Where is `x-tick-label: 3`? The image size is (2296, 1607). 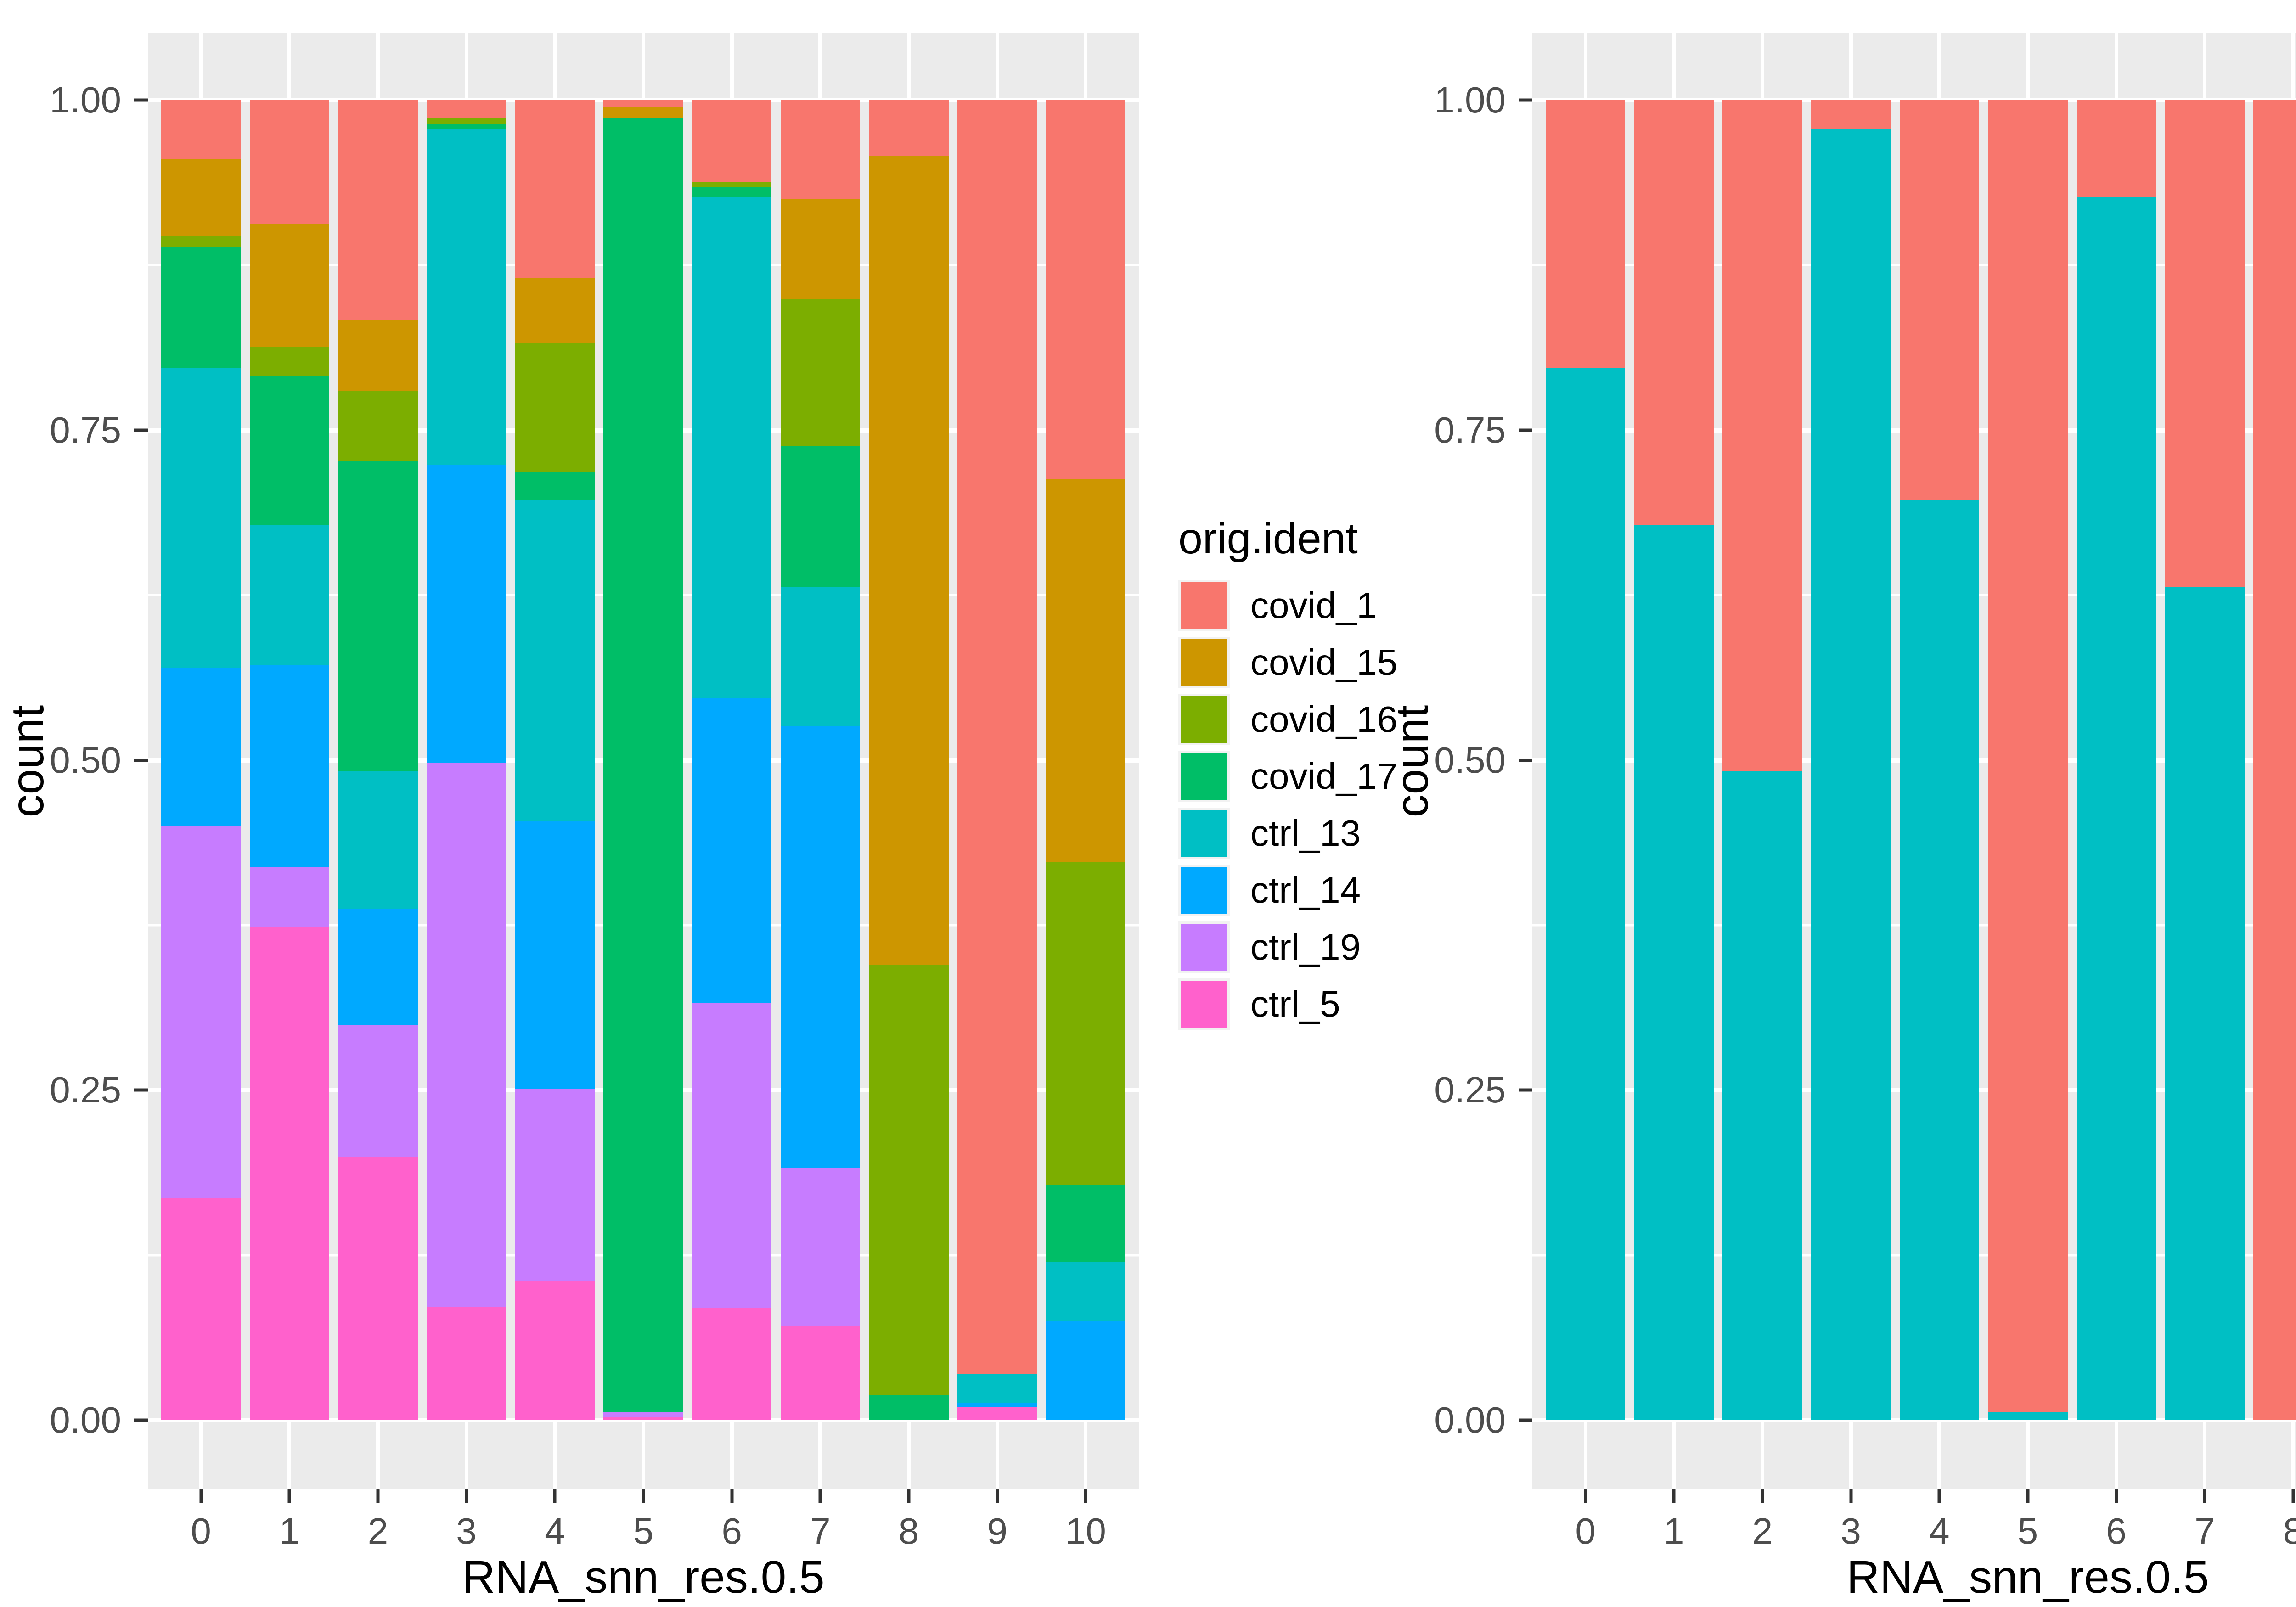
x-tick-label: 3 is located at coordinates (466, 1531).